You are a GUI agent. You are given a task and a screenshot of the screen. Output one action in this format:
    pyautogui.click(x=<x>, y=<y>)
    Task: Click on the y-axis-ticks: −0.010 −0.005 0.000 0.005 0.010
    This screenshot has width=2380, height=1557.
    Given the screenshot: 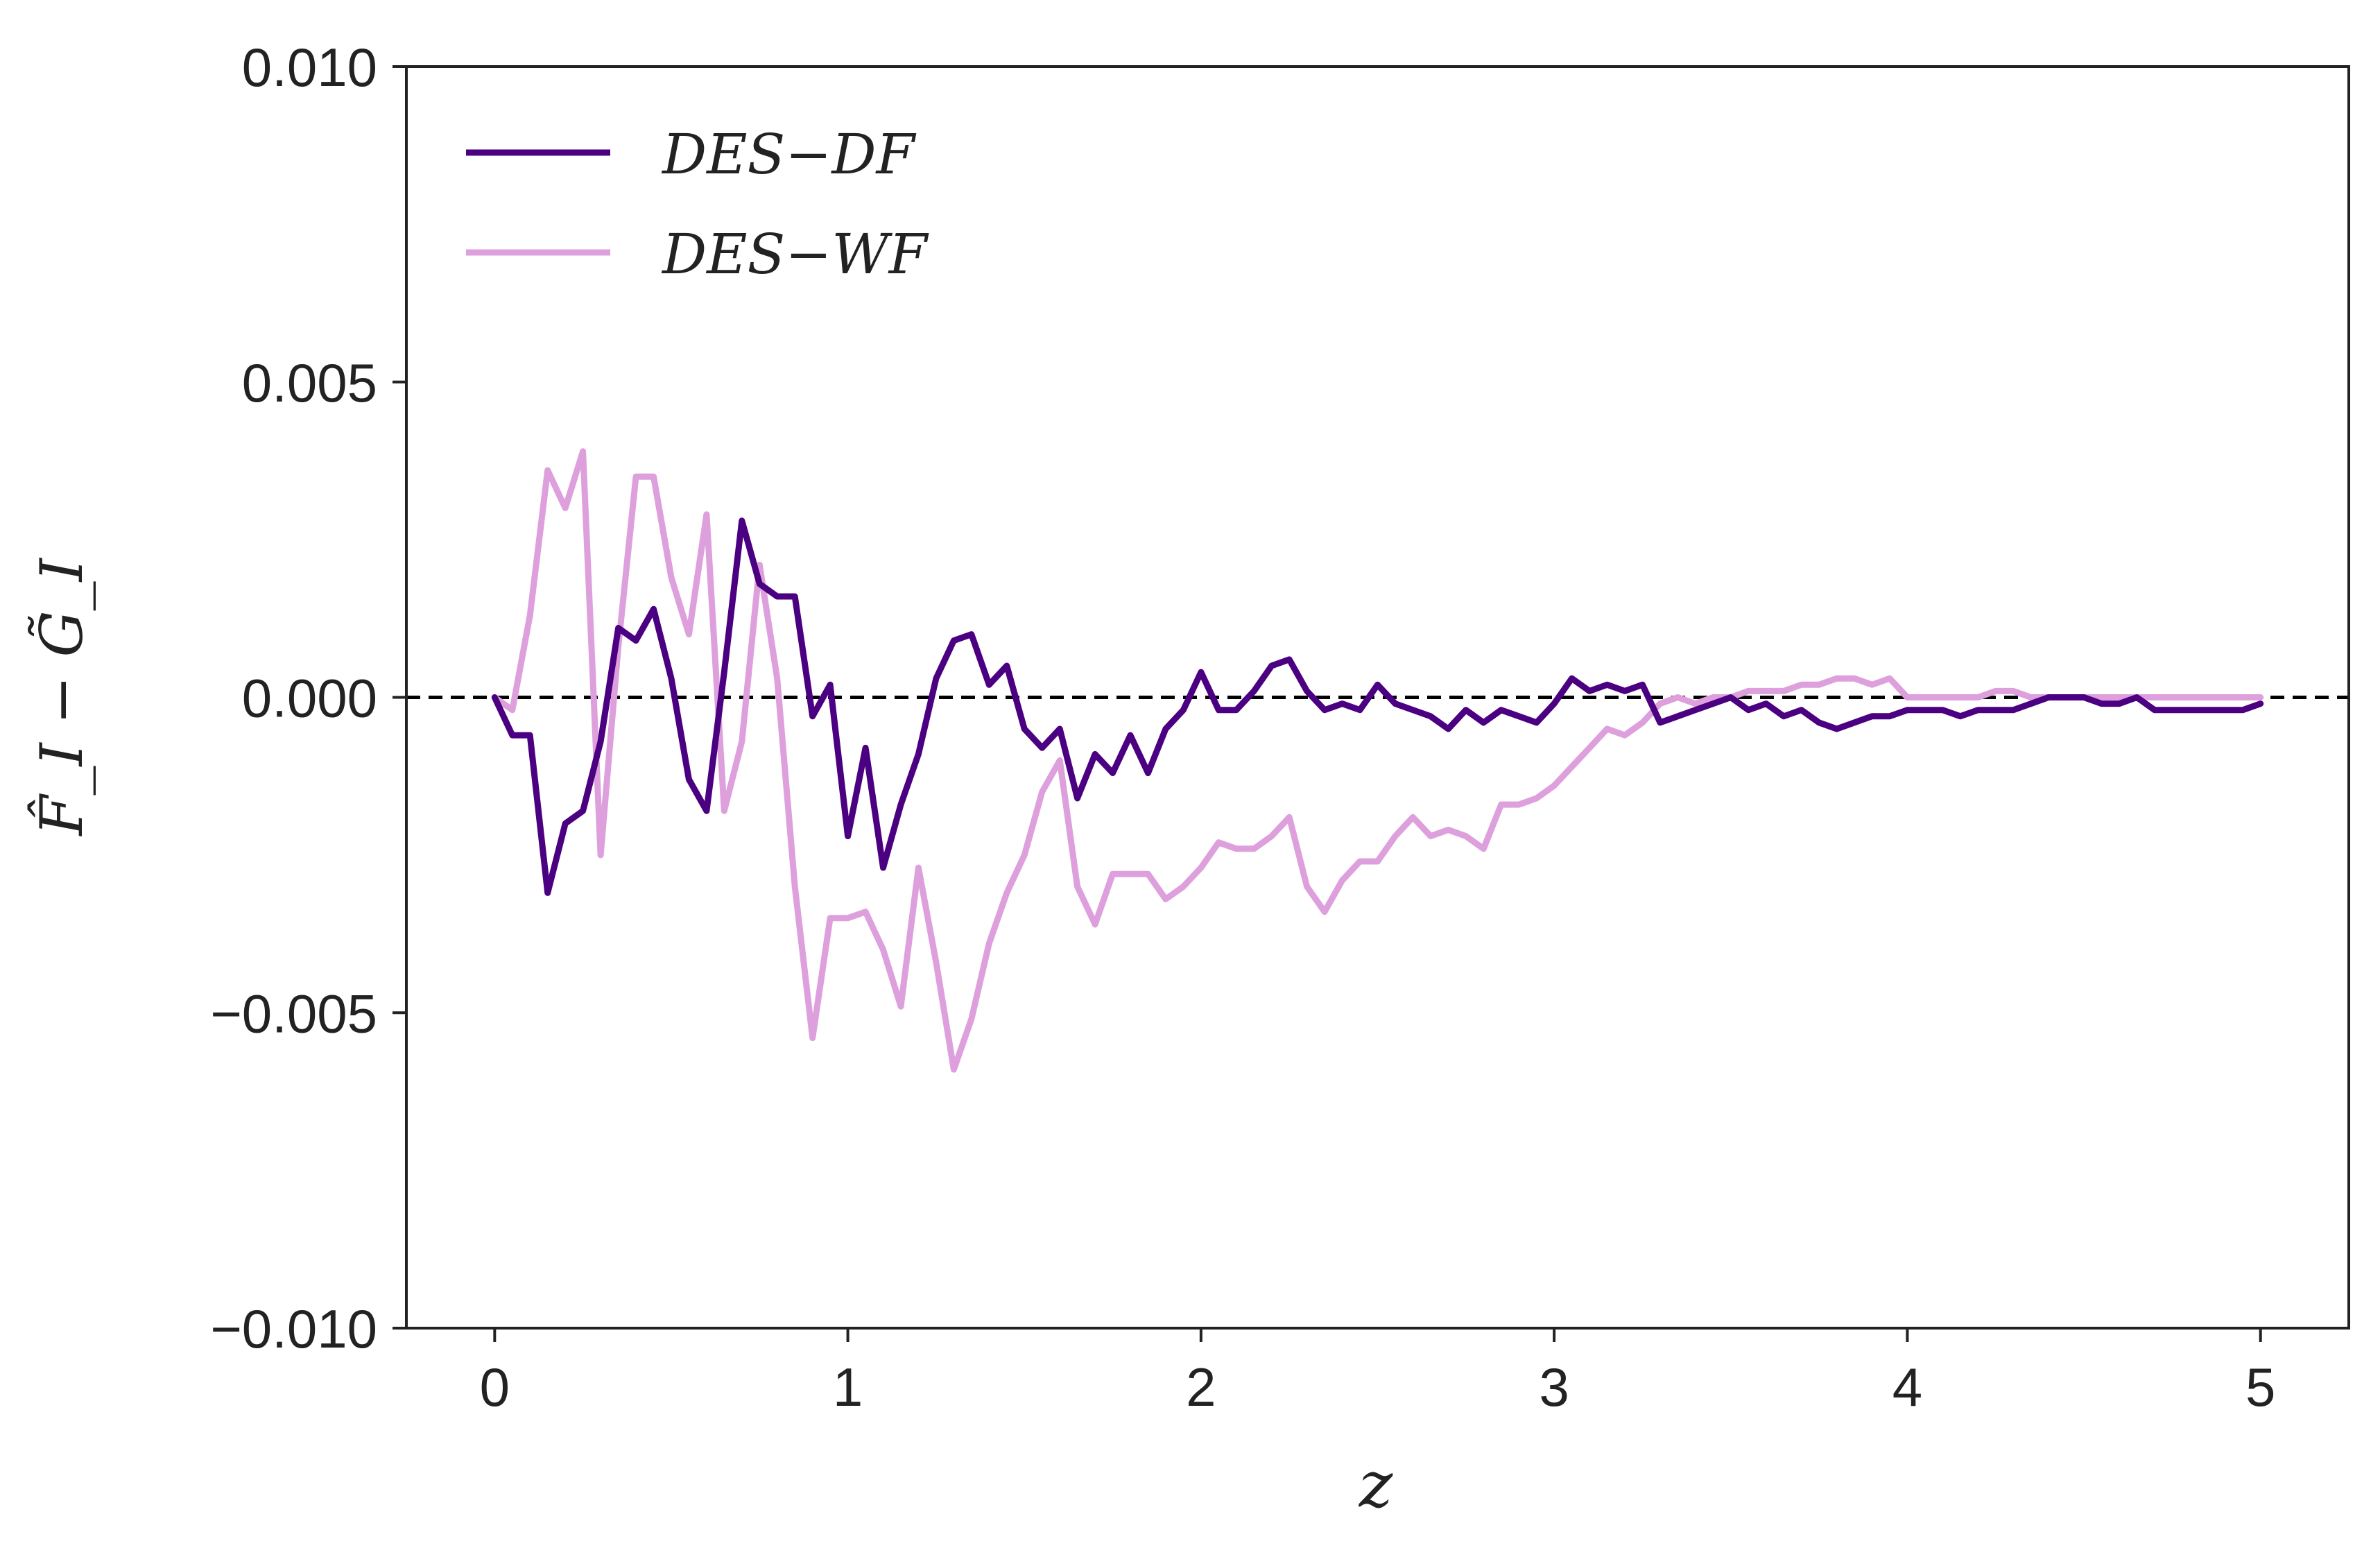 What is the action you would take?
    pyautogui.click(x=308, y=698)
    